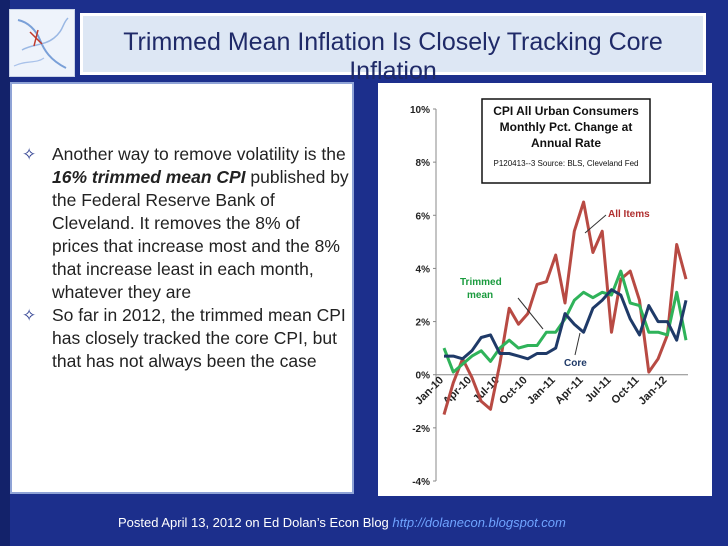  I want to click on x-tick-label: Oct-10, so click(513, 390).